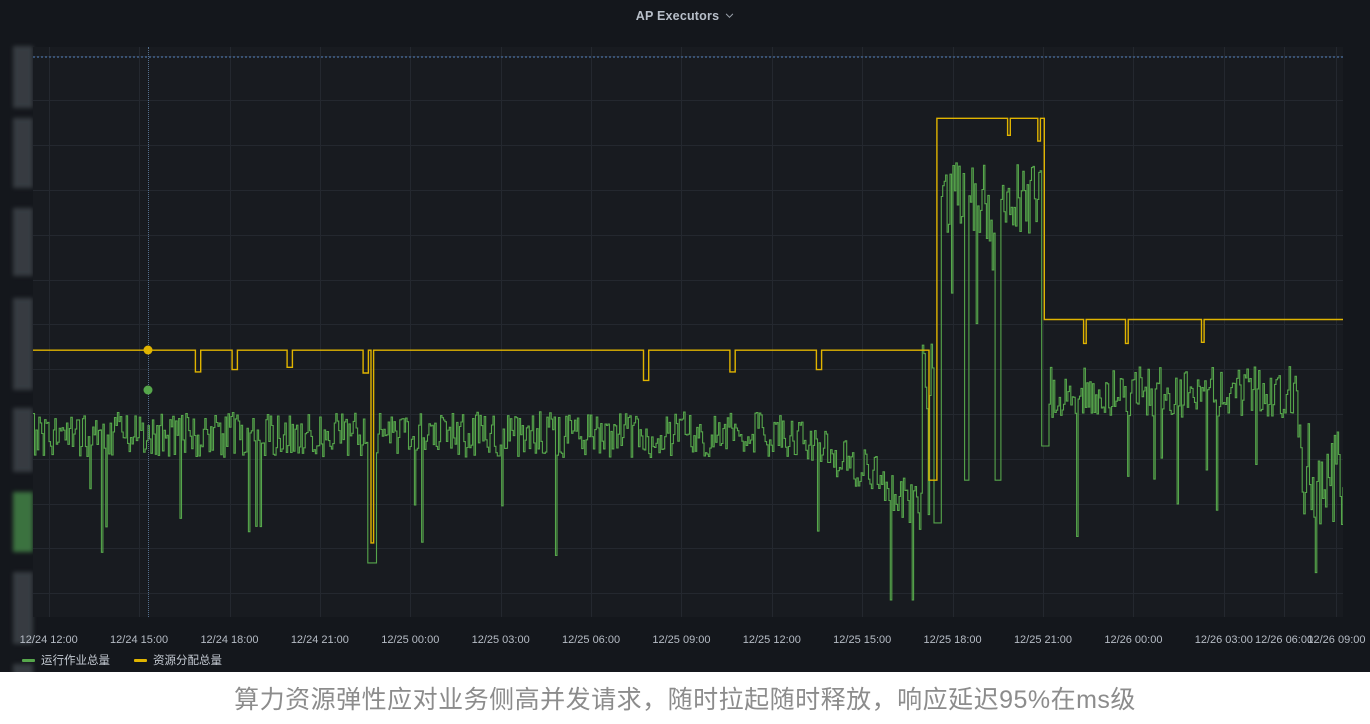 This screenshot has width=1370, height=724. Describe the element at coordinates (677, 16) in the screenshot. I see `panel-title: AP Executors` at that location.